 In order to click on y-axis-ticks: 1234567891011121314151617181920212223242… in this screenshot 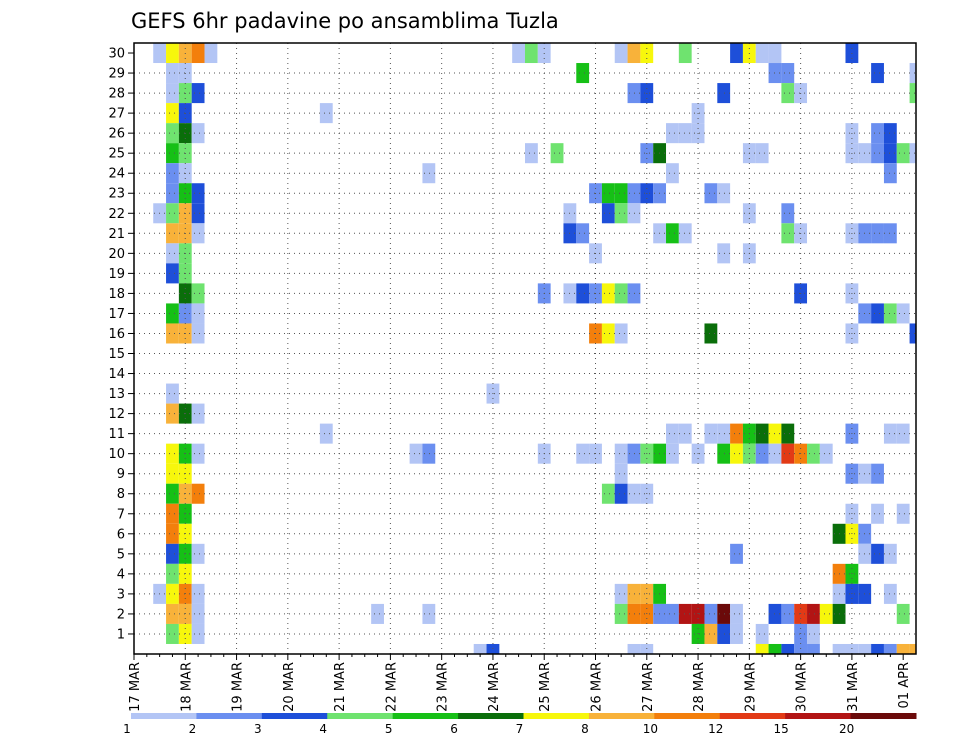, I will do `click(121, 344)`.